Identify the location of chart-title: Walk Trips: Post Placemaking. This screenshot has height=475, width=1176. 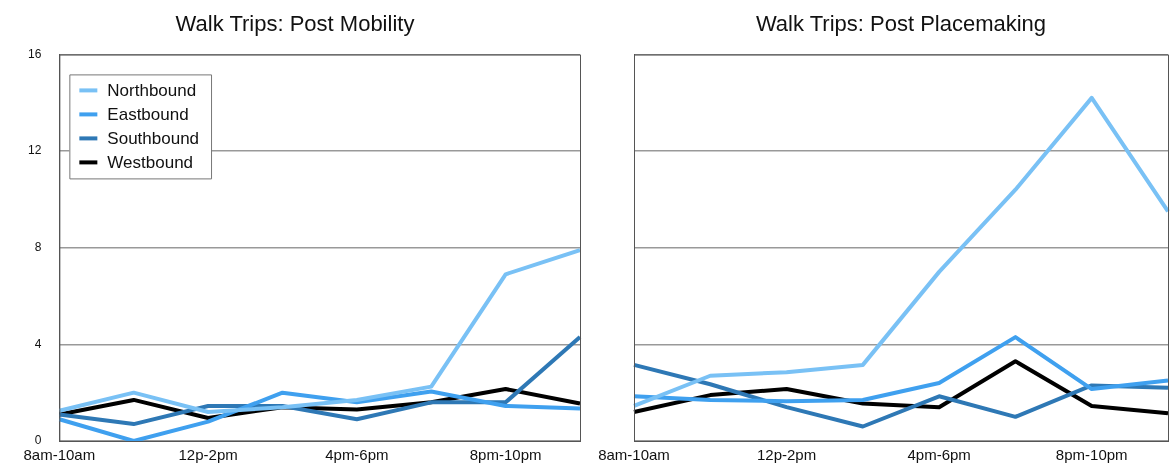
(901, 24).